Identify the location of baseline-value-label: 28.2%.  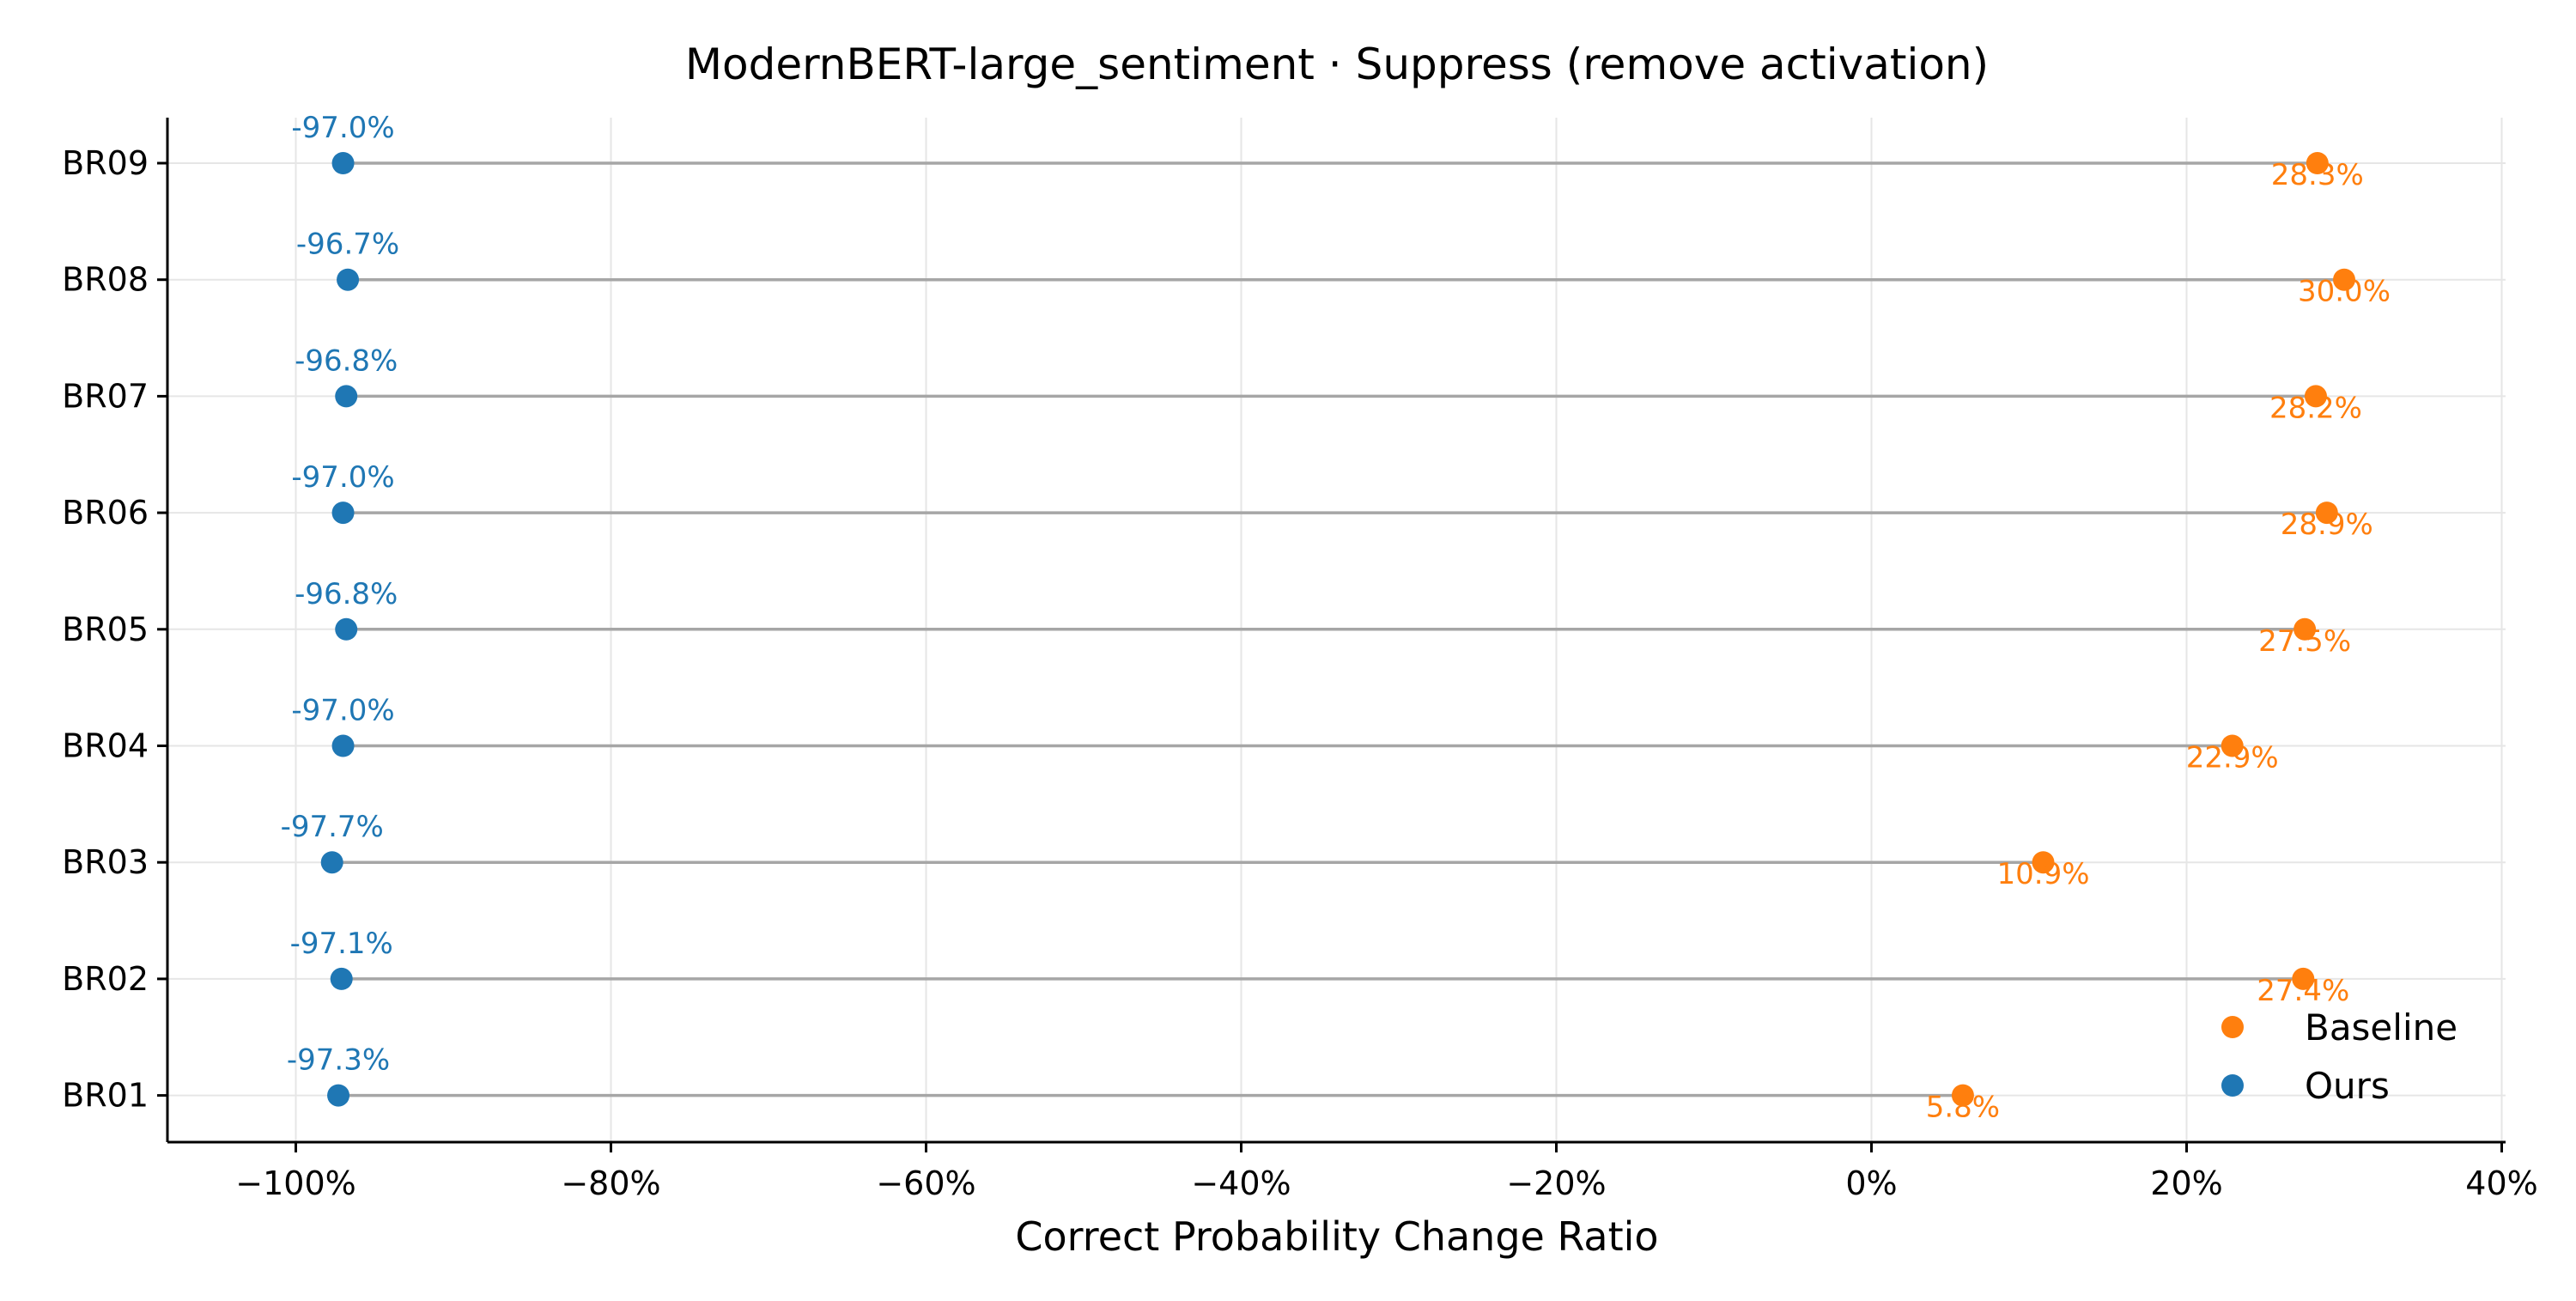
(2316, 408).